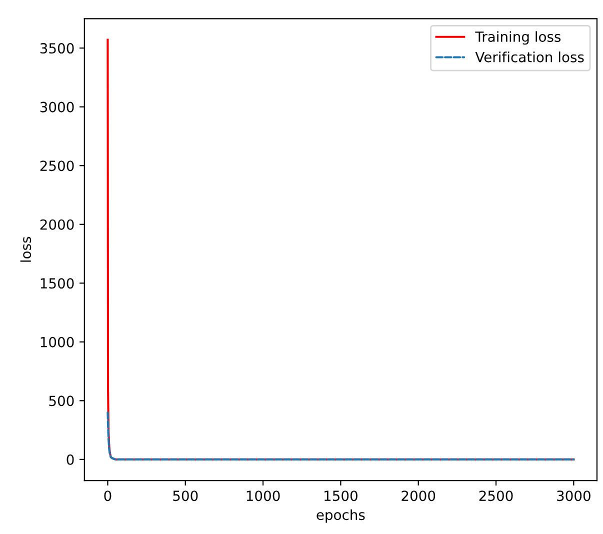 The image size is (603, 534). I want to click on x-tick-label: 1500, so click(341, 496).